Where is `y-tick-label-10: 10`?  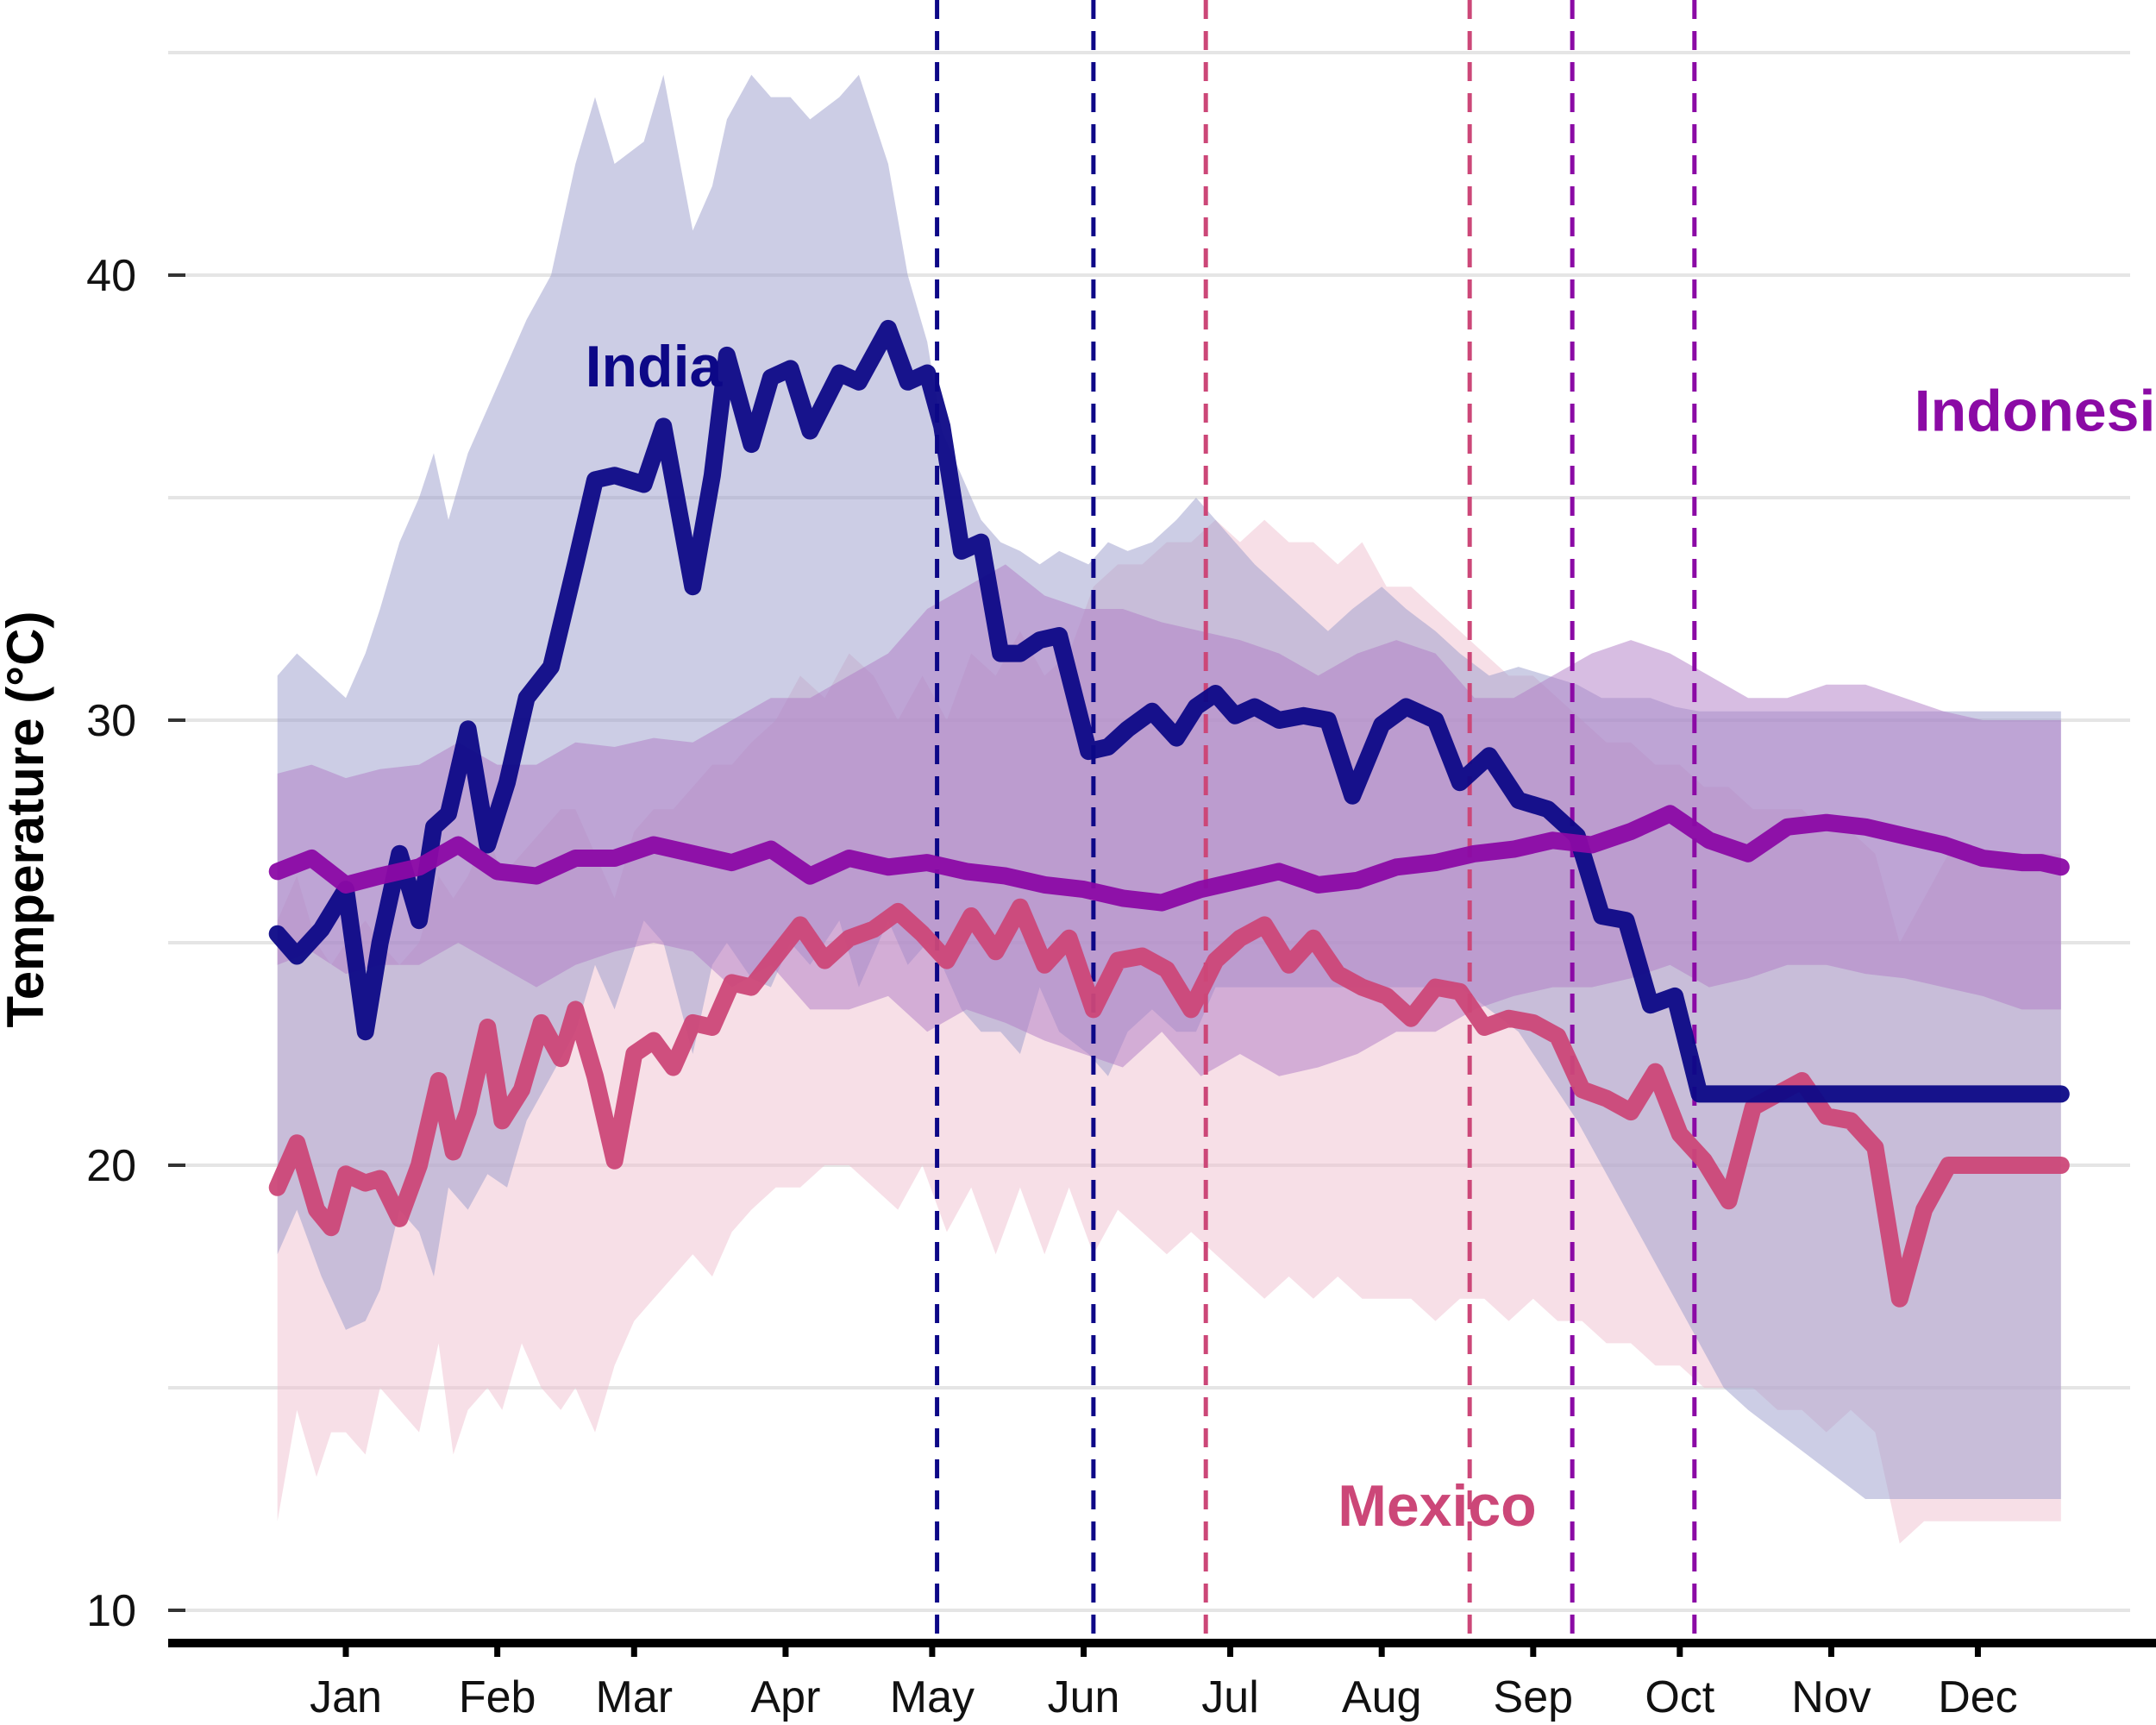 y-tick-label-10: 10 is located at coordinates (111, 1611).